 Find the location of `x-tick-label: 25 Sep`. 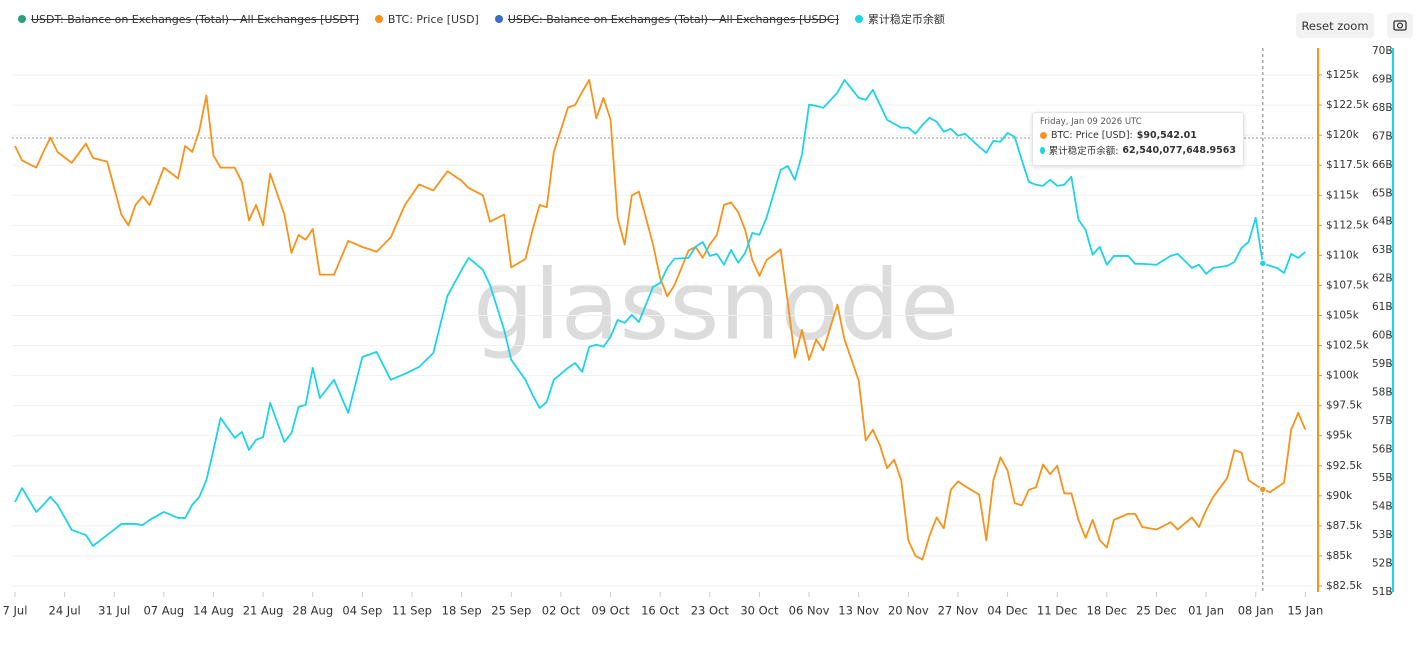

x-tick-label: 25 Sep is located at coordinates (511, 611).